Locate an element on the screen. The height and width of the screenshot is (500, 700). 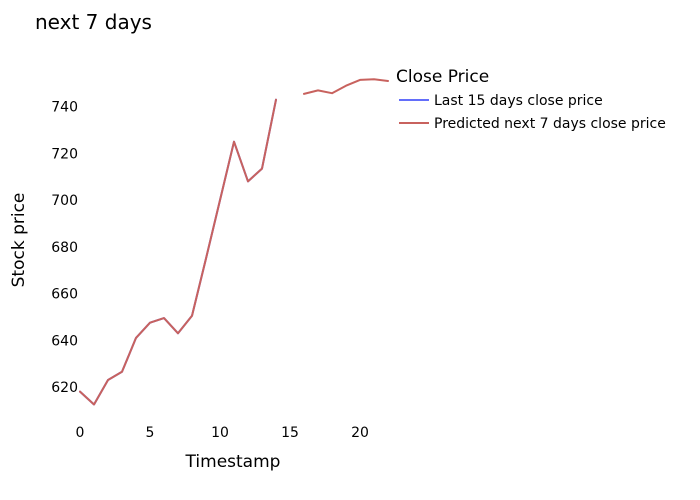
x-tick-label: 0 is located at coordinates (80, 433).